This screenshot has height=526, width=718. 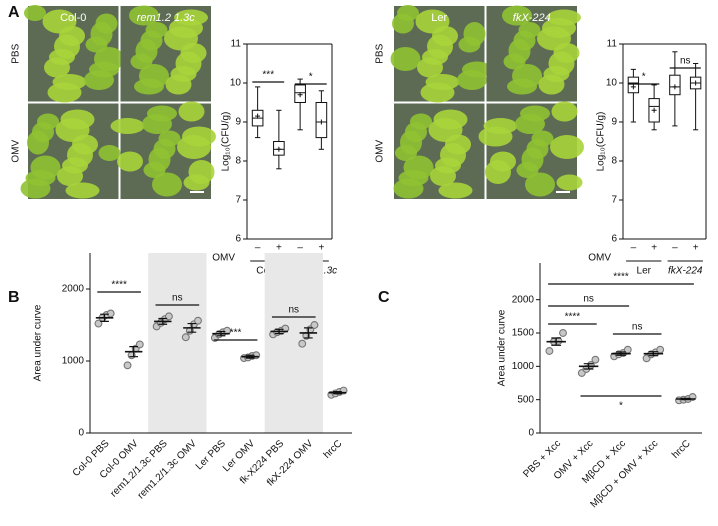 I want to click on y-tick-label: 10, so click(x=236, y=83).